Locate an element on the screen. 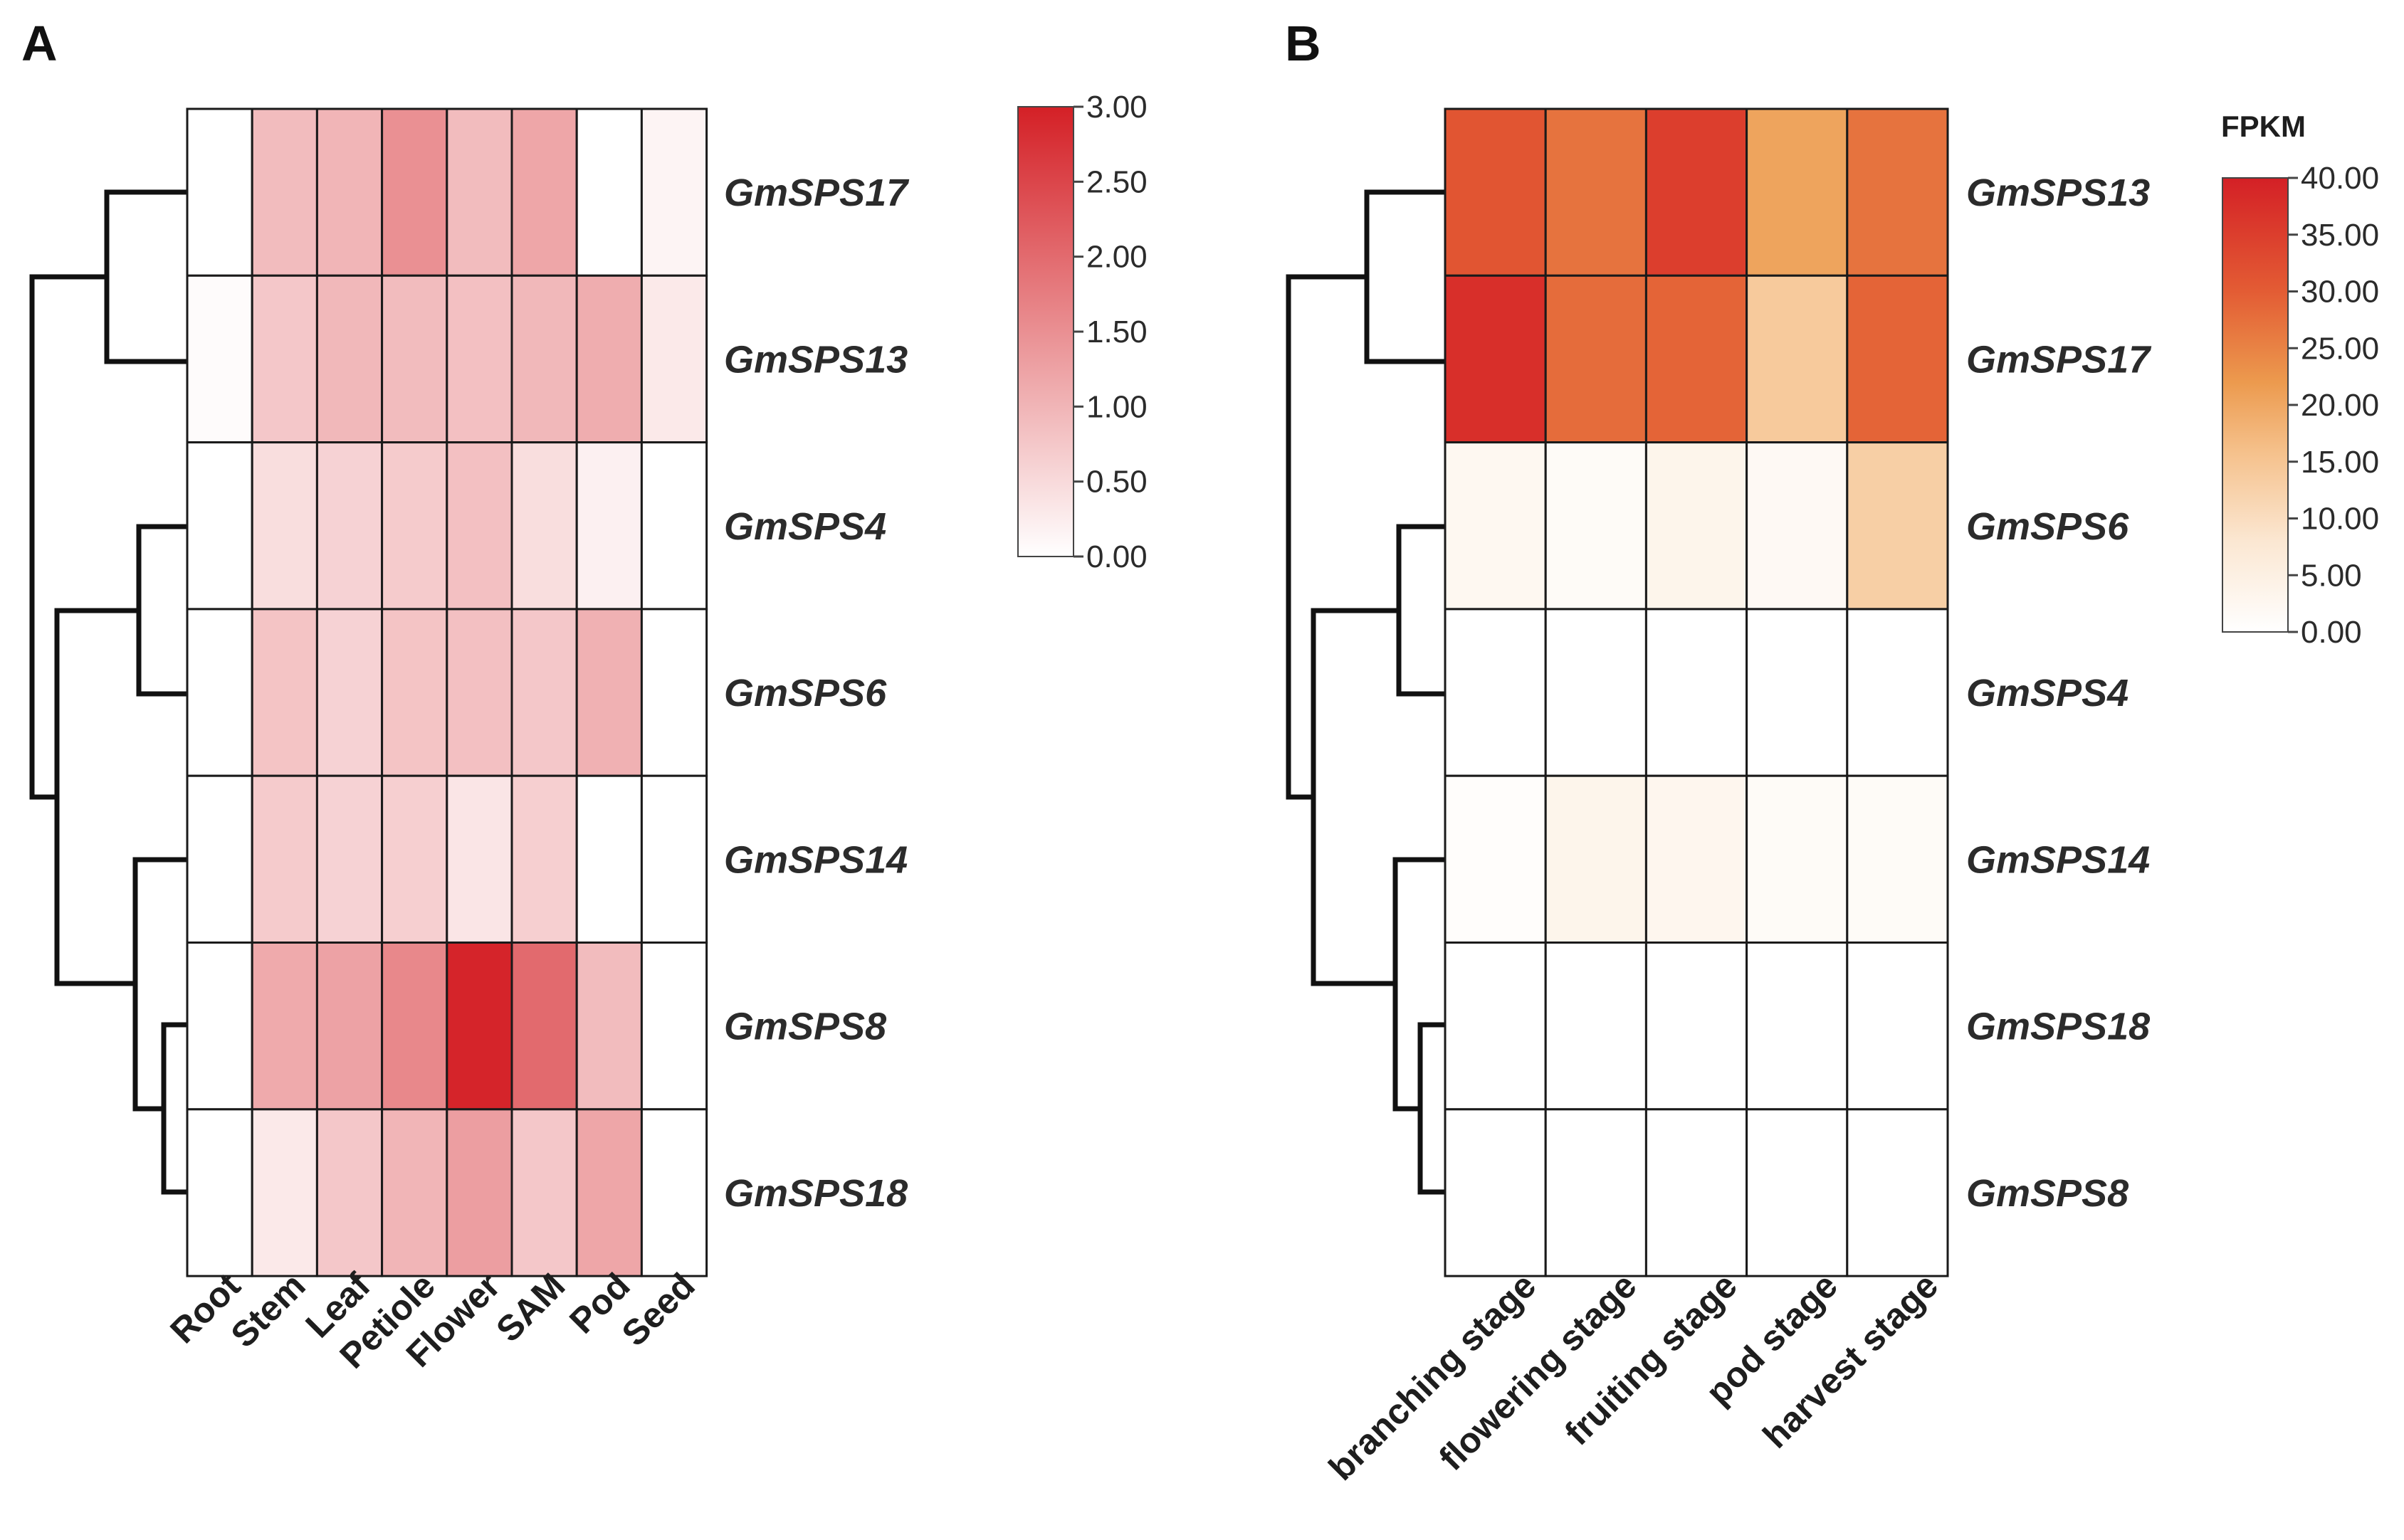 This screenshot has height=1540, width=2404. heatmap-cell-gmsps13-seed is located at coordinates (674, 359).